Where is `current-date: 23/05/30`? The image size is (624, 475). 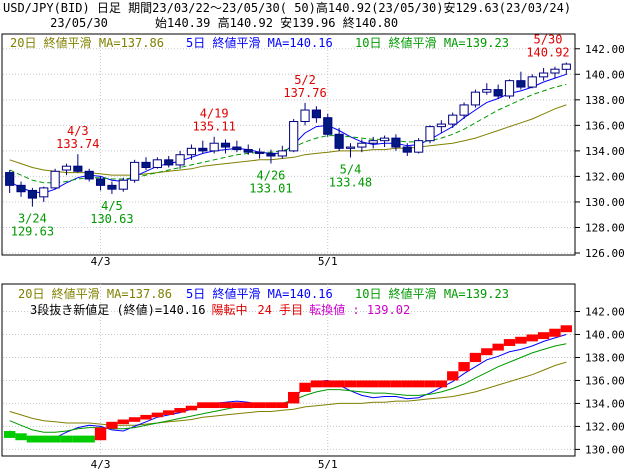
current-date: 23/05/30 is located at coordinates (79, 23).